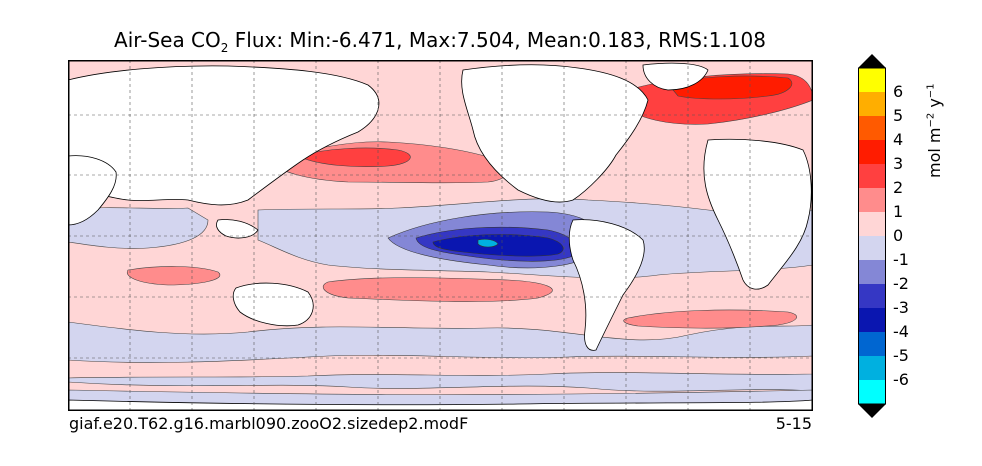 The height and width of the screenshot is (466, 982). I want to click on colorbar-tick-label: 2, so click(898, 187).